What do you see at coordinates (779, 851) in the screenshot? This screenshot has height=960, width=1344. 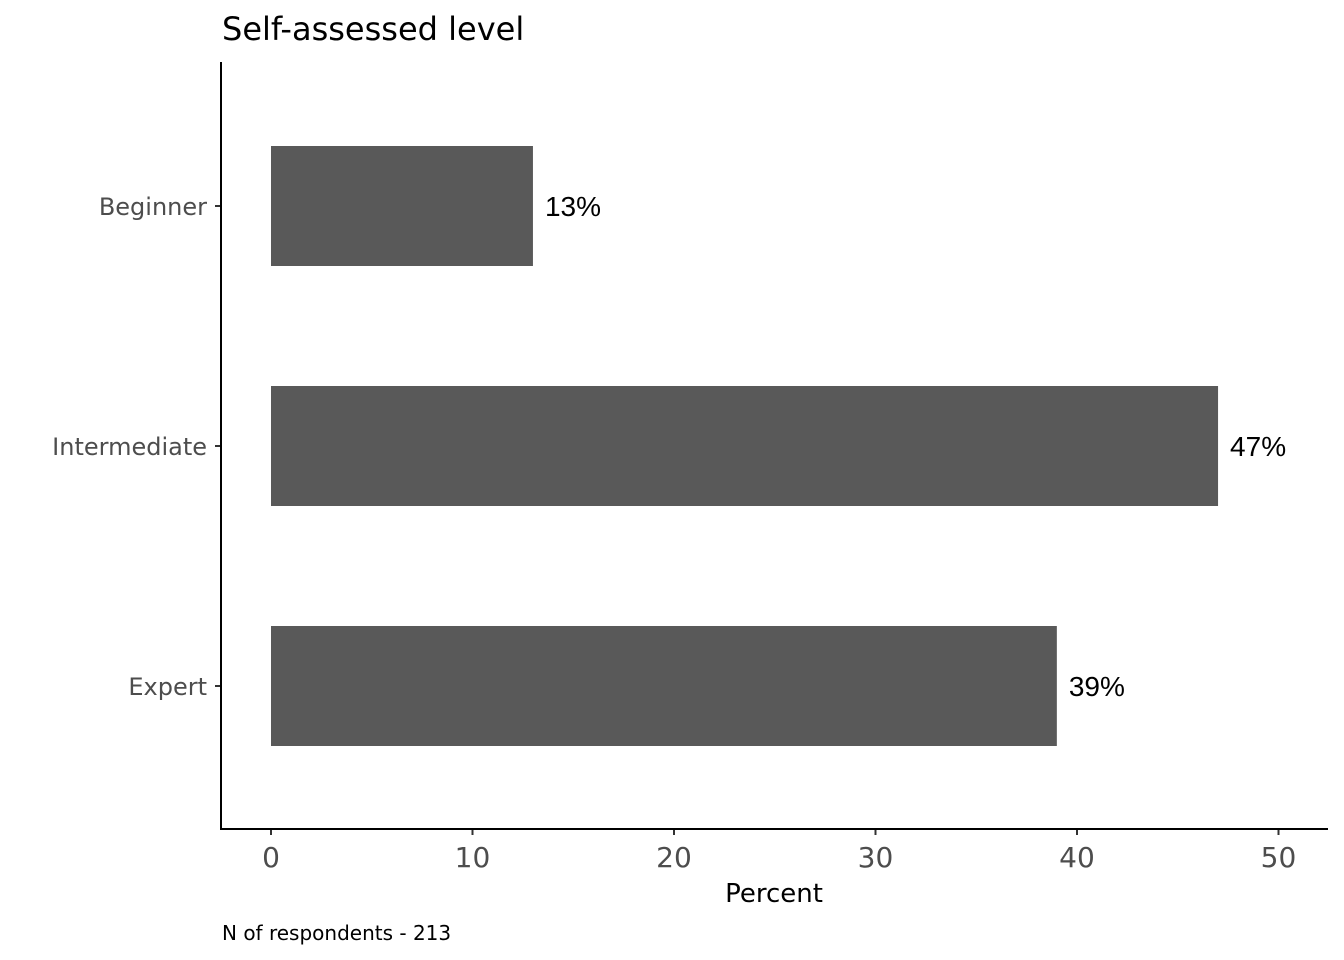 I see `x-axis: 0 10 20 30 40 50` at bounding box center [779, 851].